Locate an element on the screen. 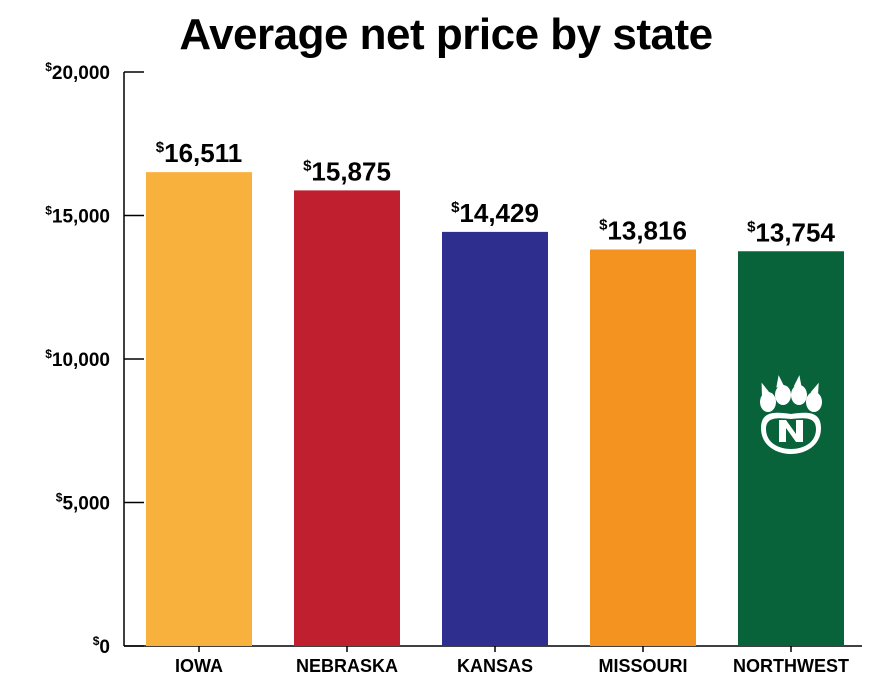 This screenshot has height=680, width=892. y-tick-label: $5,000 is located at coordinates (83, 503).